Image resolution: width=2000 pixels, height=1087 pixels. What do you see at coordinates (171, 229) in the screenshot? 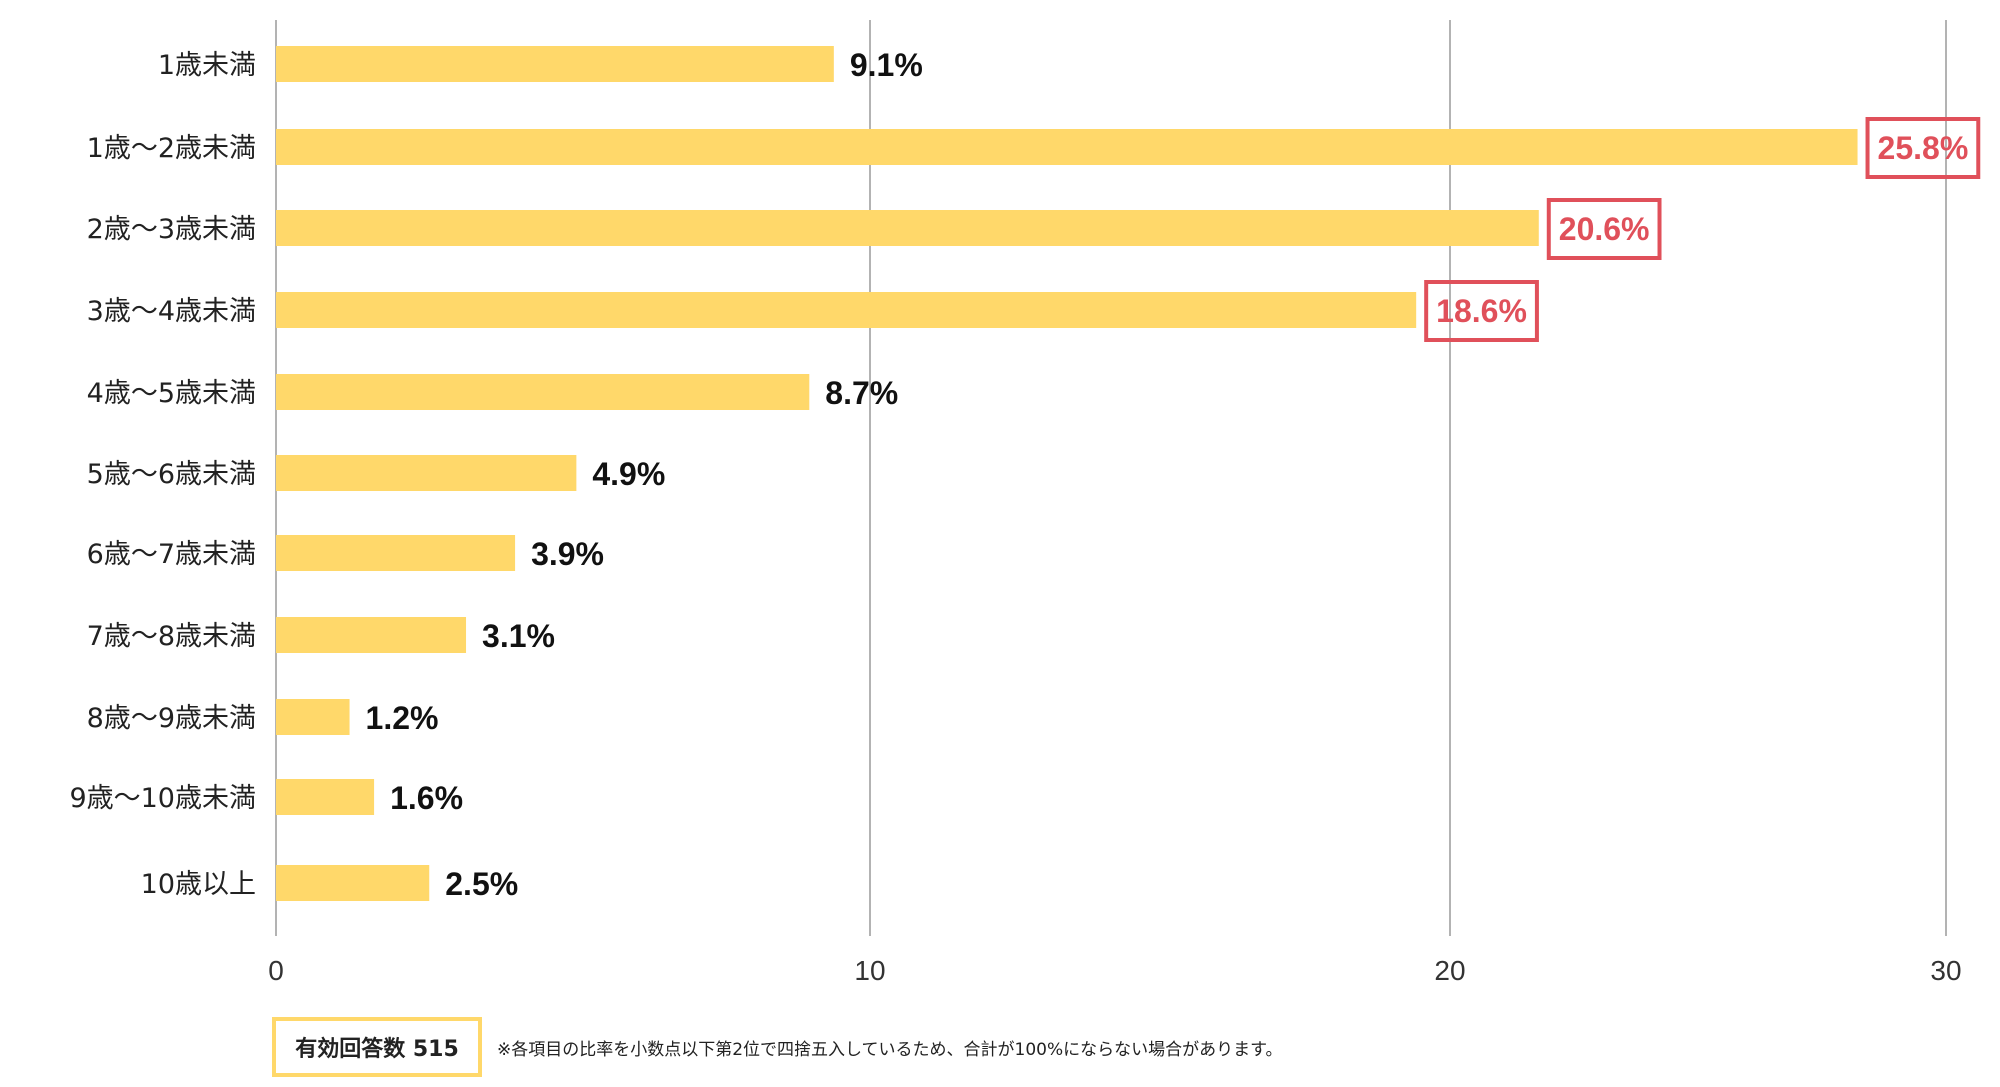
I see `category-label: 2歳～3歳未満` at bounding box center [171, 229].